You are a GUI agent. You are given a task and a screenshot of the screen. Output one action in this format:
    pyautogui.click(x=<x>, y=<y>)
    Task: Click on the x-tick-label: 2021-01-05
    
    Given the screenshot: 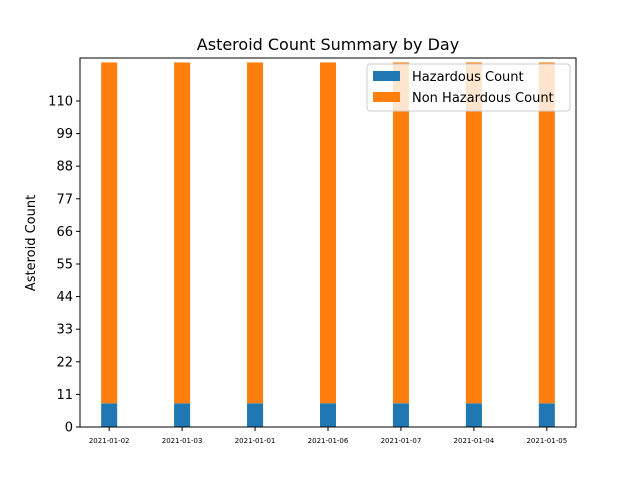 What is the action you would take?
    pyautogui.click(x=546, y=441)
    